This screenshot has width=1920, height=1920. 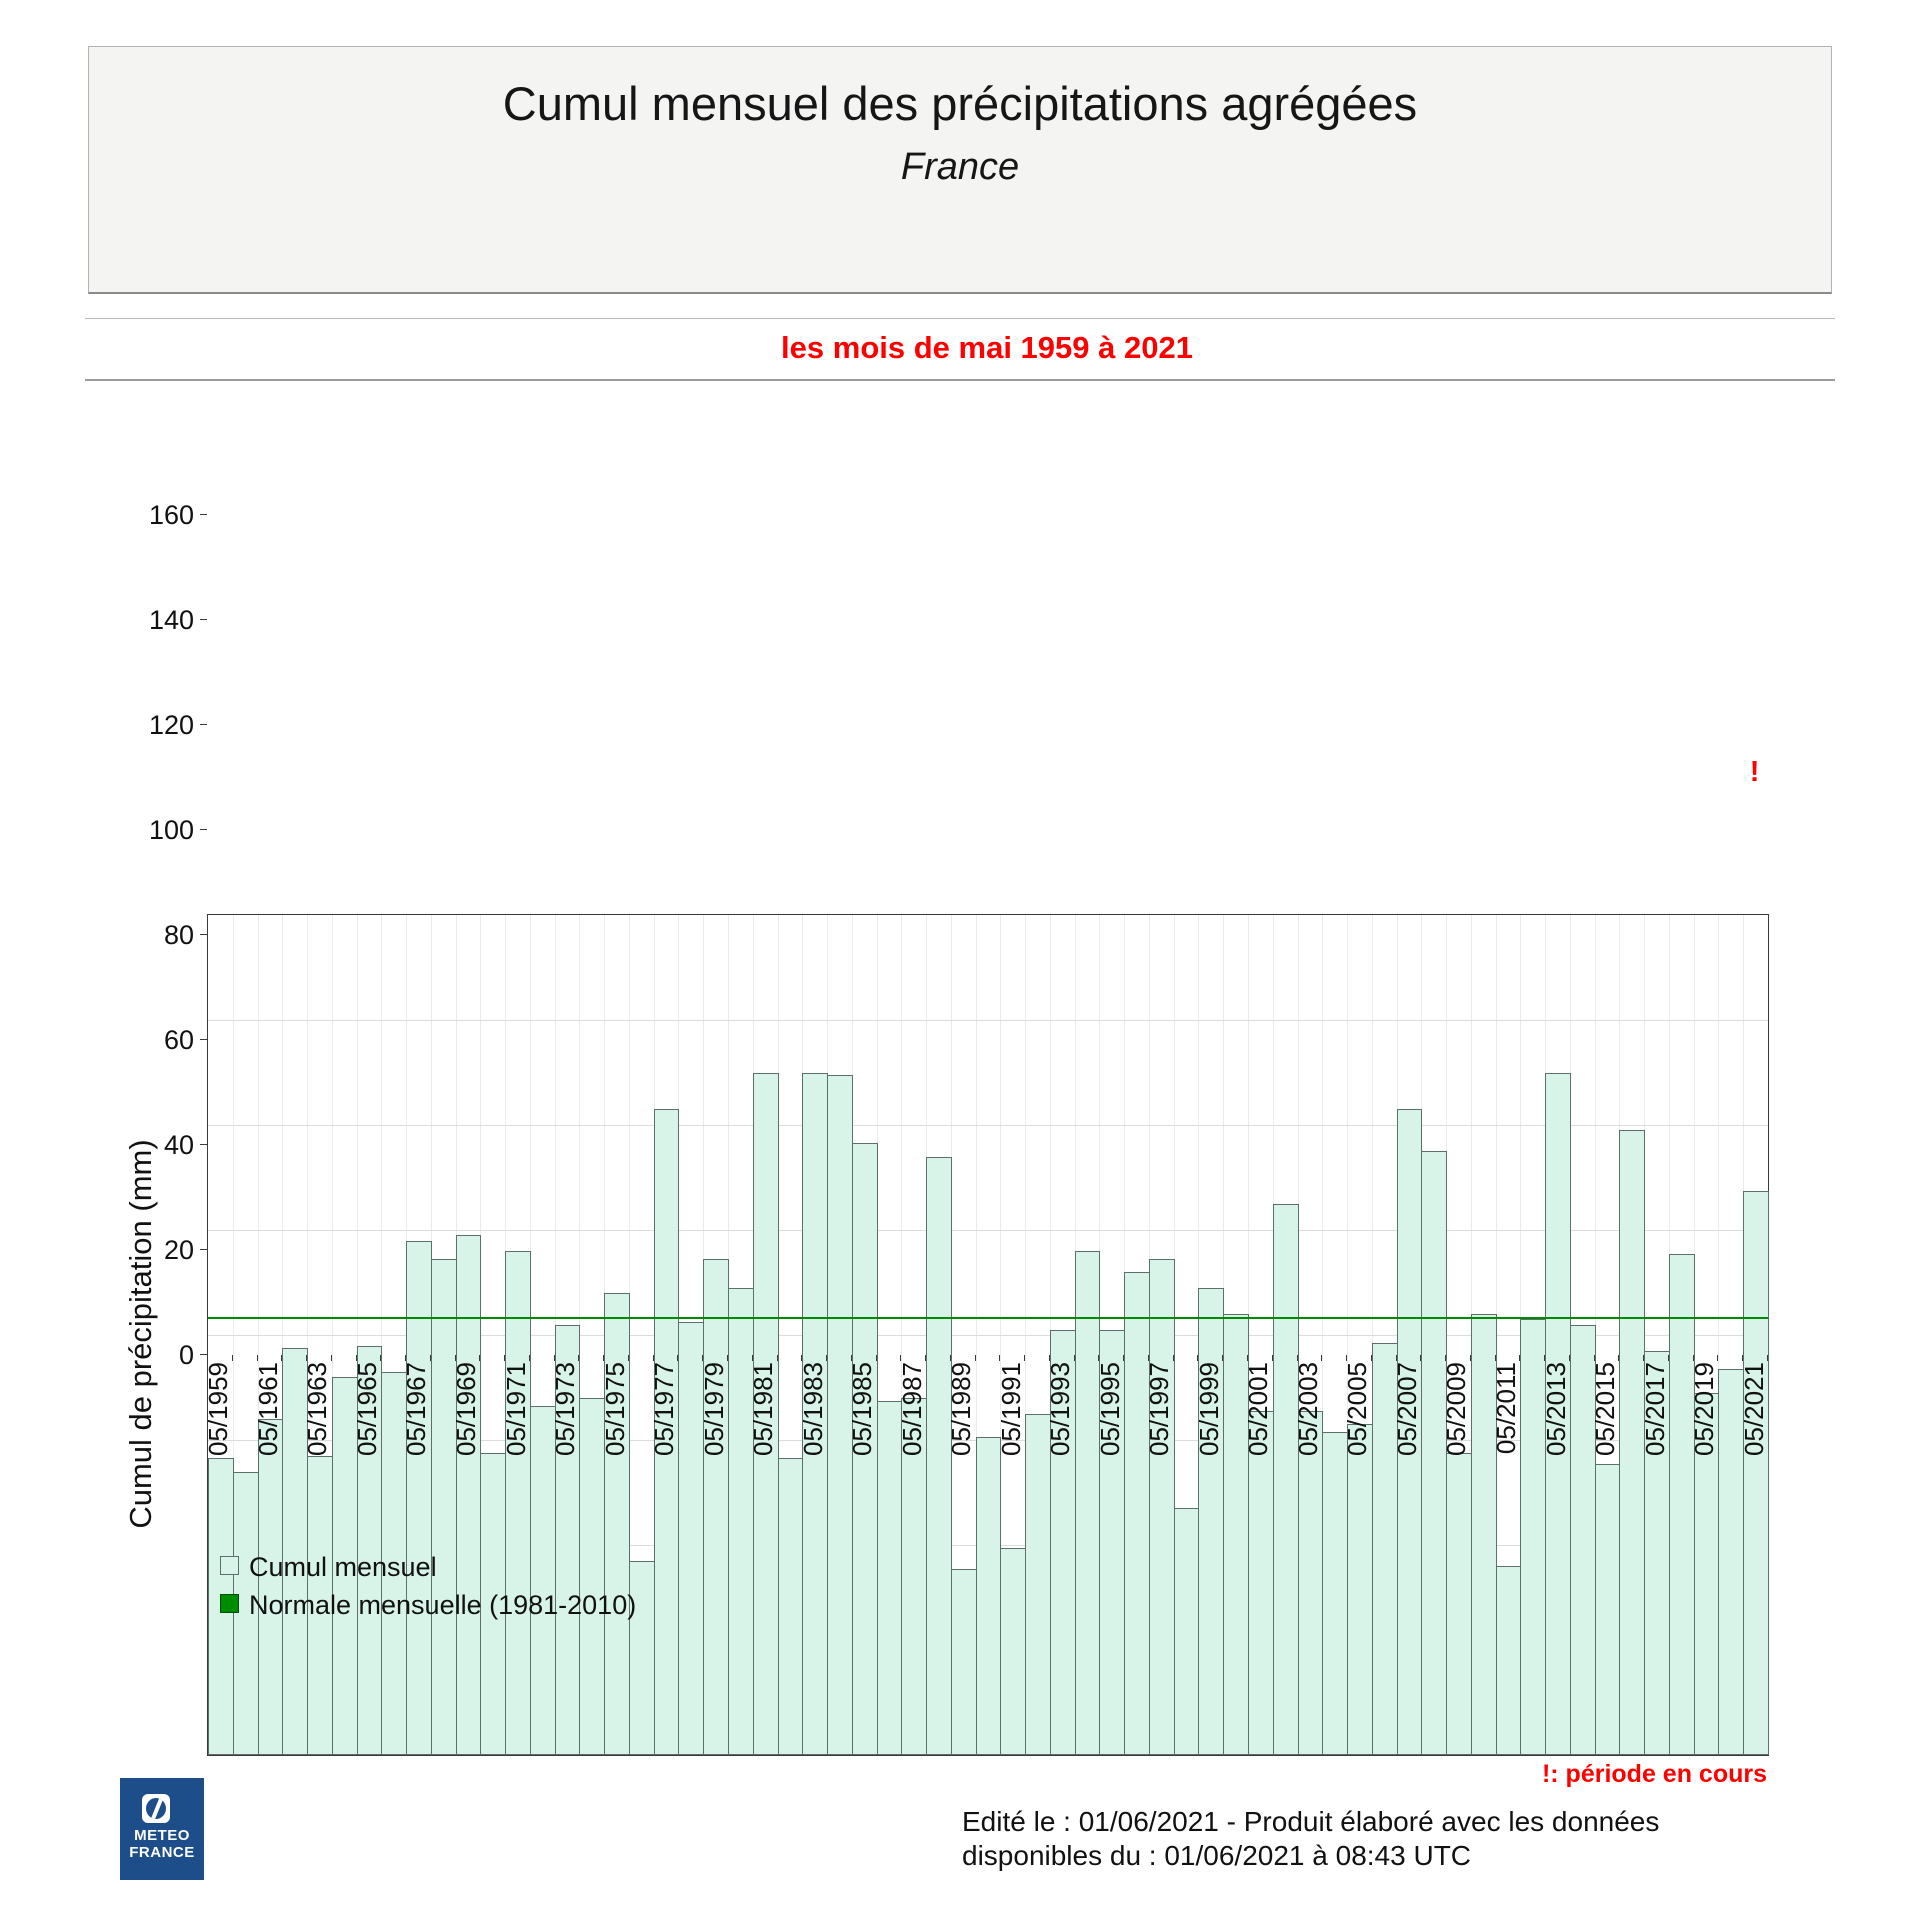 I want to click on bar-1996, so click(x=1137, y=1513).